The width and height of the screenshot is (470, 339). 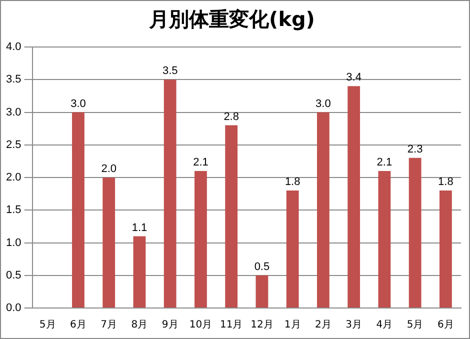 I want to click on y-tick-label: 1.0, so click(x=14, y=242).